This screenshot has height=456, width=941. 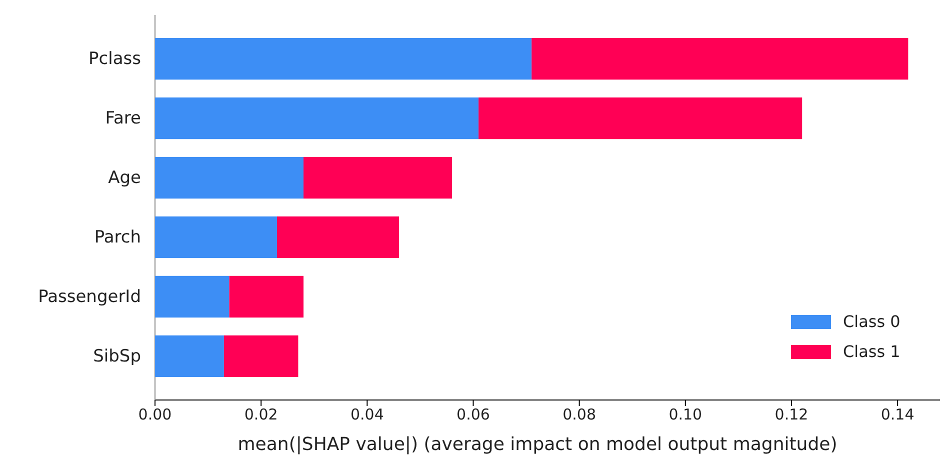 I want to click on y-tick-label: Parch, so click(x=117, y=238).